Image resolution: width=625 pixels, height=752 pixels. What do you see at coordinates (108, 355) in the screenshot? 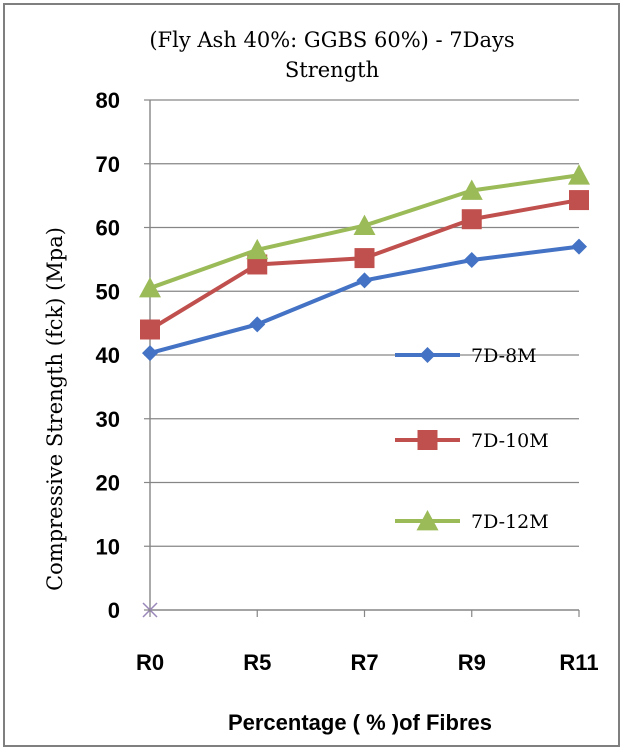
I see `y-tick-label-40: 40` at bounding box center [108, 355].